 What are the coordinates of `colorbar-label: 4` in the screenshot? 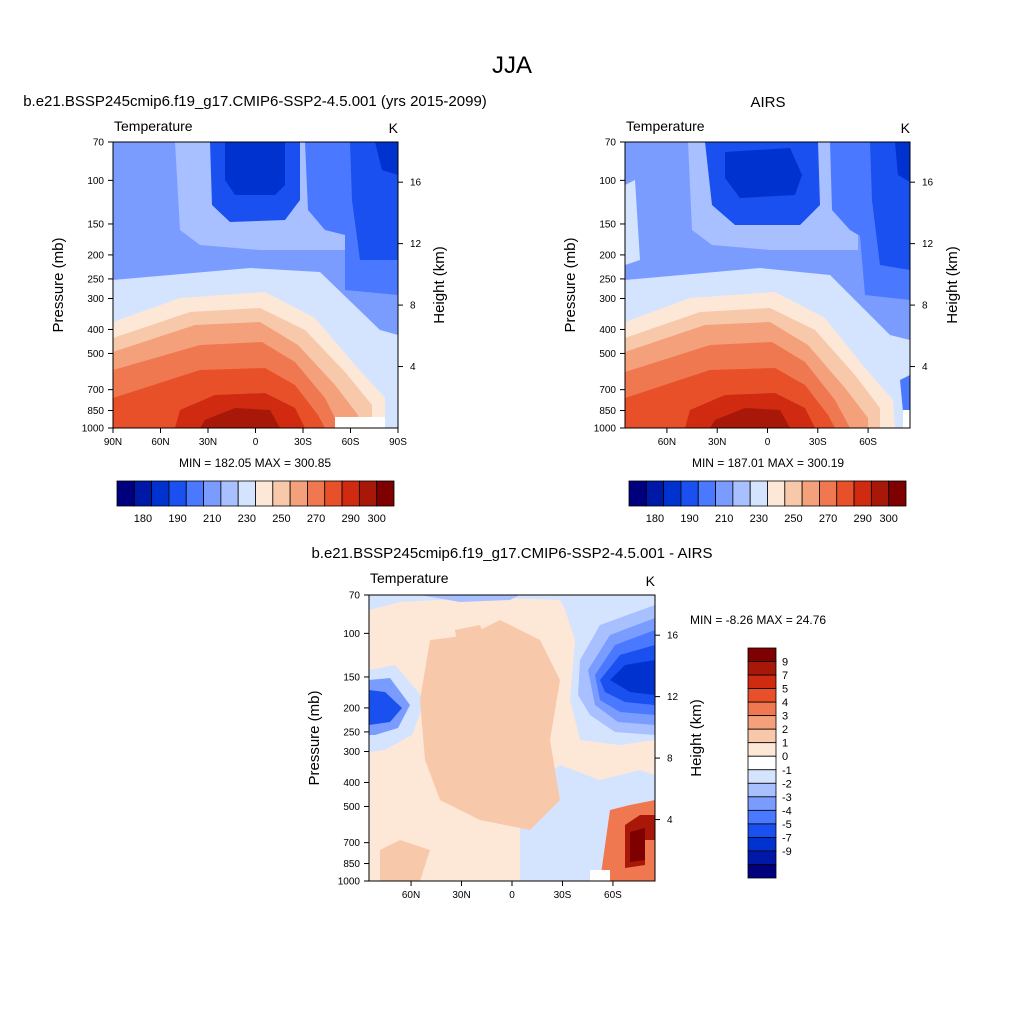 It's located at (785, 703).